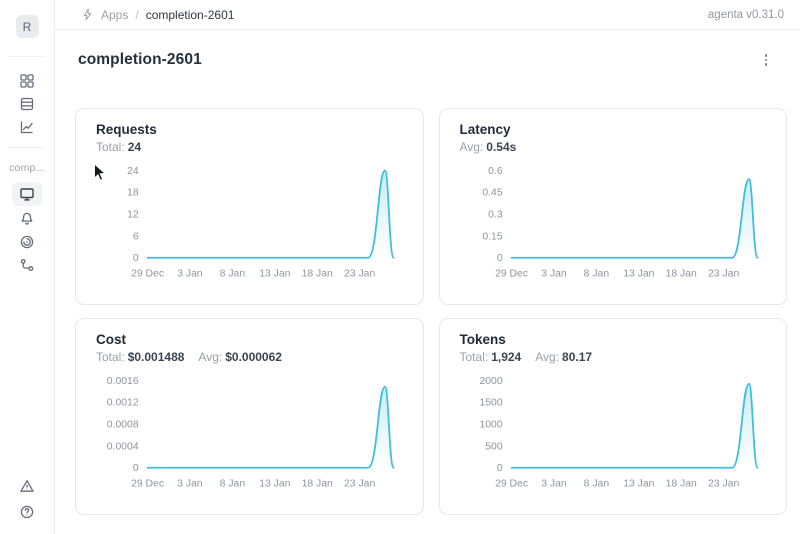  What do you see at coordinates (577, 357) in the screenshot?
I see `stat-value: 80.17` at bounding box center [577, 357].